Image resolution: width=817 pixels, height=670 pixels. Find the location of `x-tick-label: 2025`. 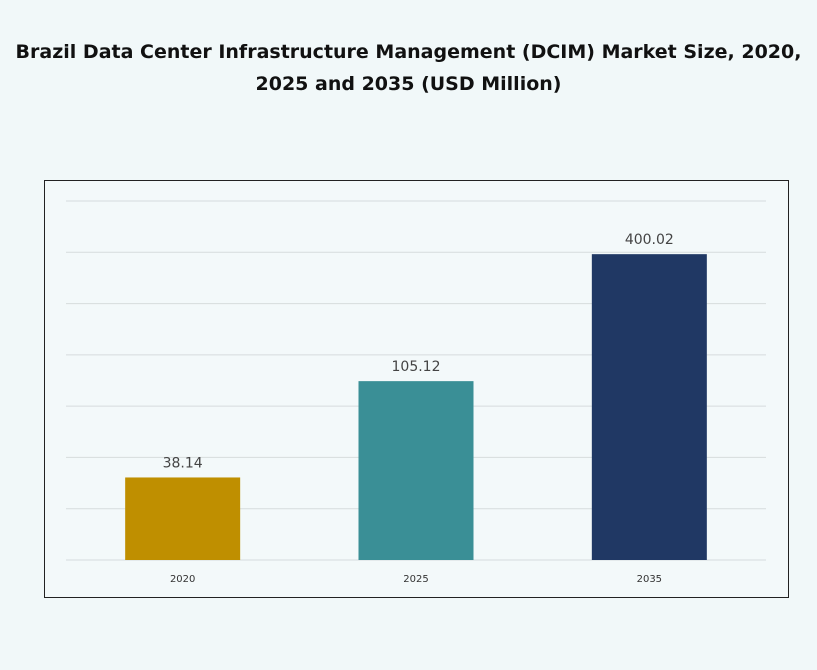

x-tick-label: 2025 is located at coordinates (415, 579).